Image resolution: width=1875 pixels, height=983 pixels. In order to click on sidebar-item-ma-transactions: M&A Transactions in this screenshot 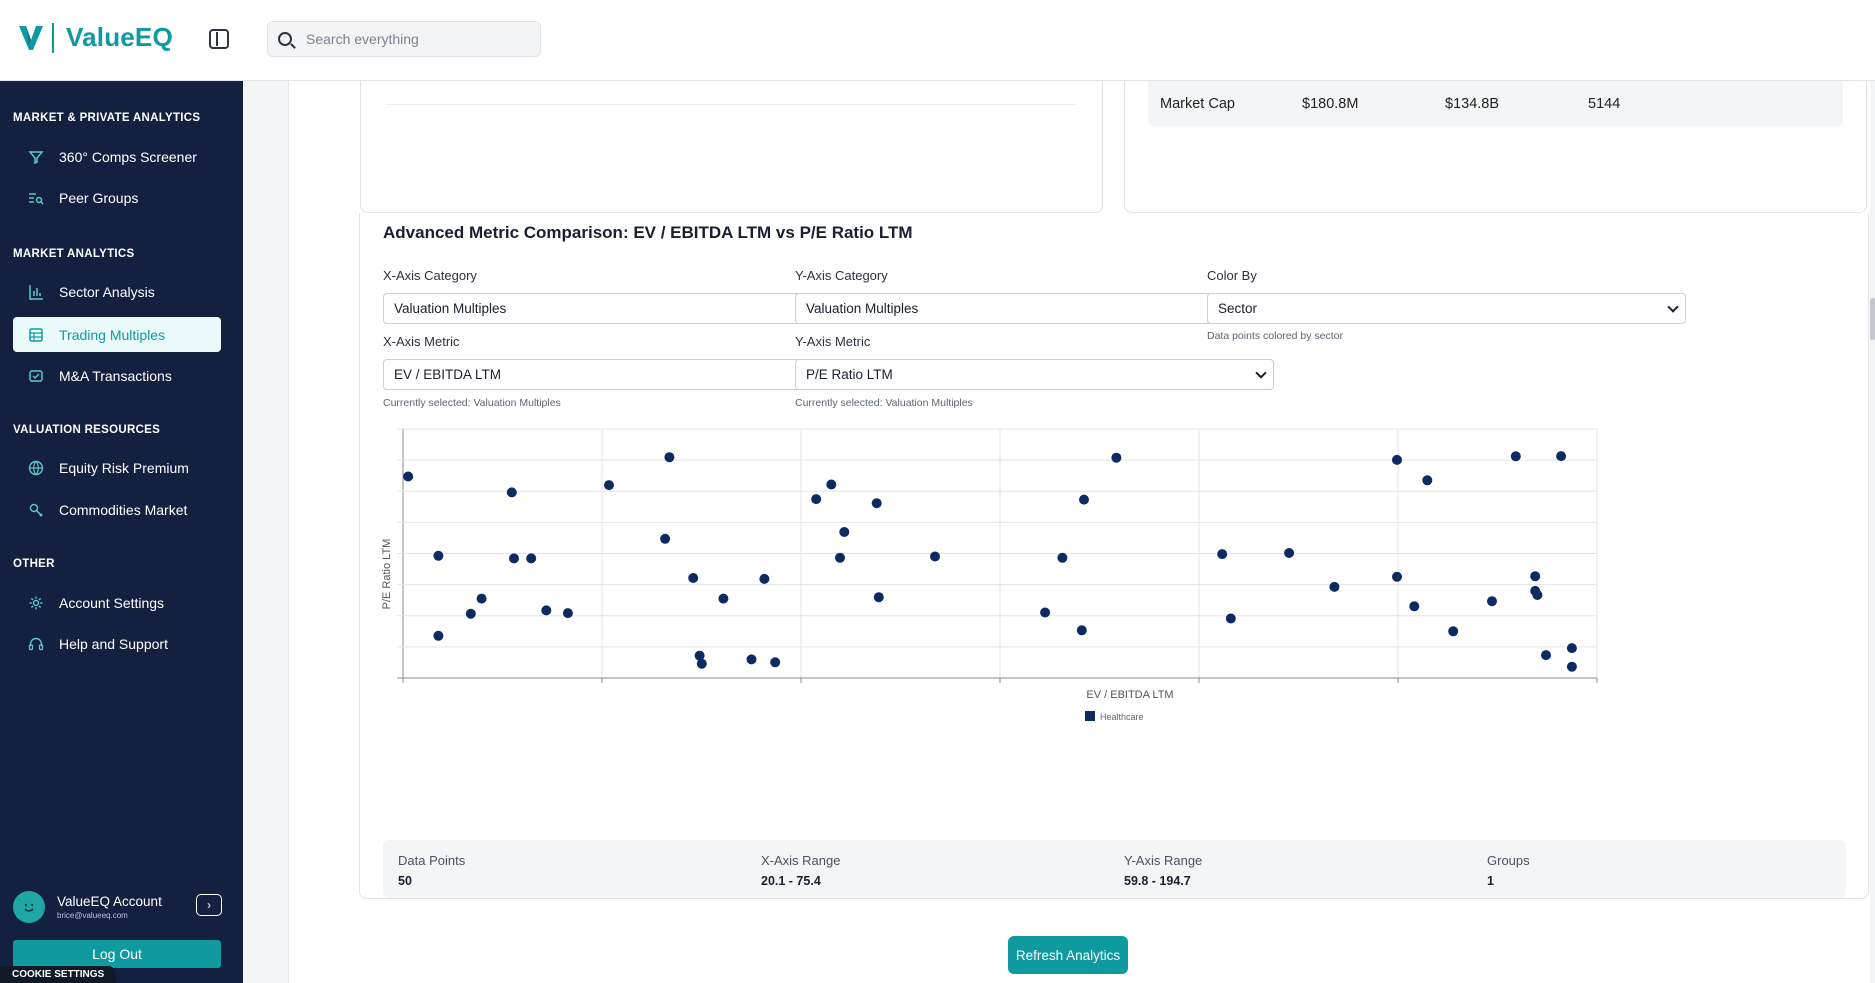, I will do `click(117, 375)`.